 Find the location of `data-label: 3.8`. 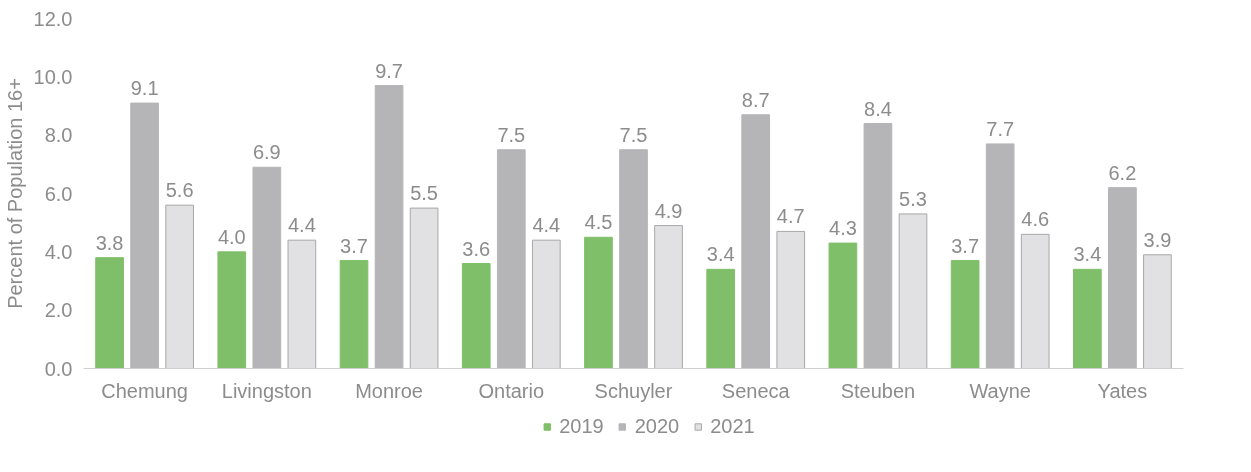

data-label: 3.8 is located at coordinates (109, 242).